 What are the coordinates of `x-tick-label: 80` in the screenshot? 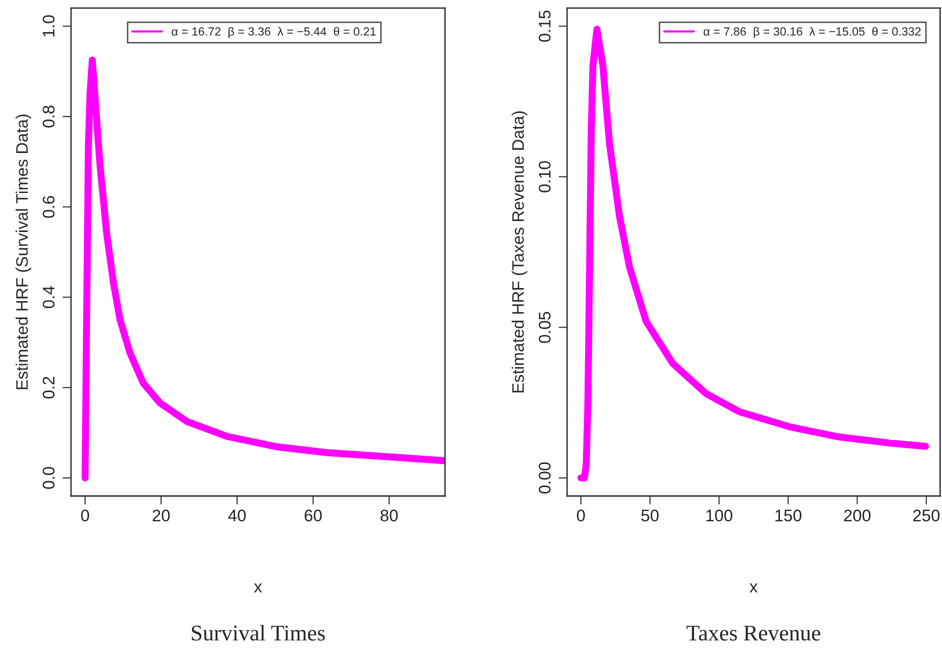 It's located at (389, 516).